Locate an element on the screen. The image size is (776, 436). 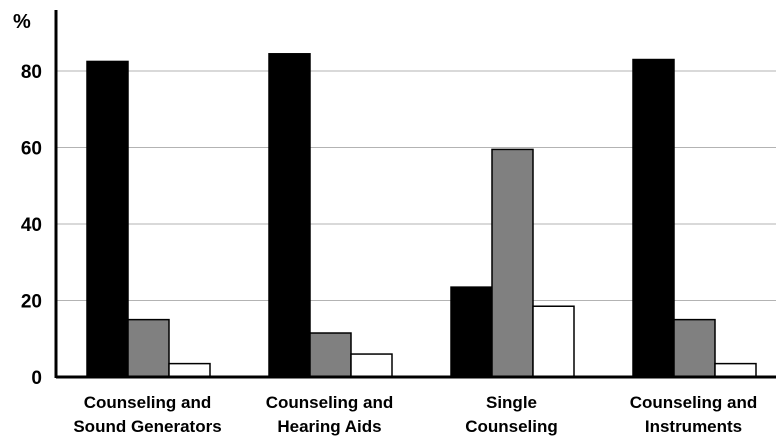
y-tick-label: 80 is located at coordinates (31, 72).